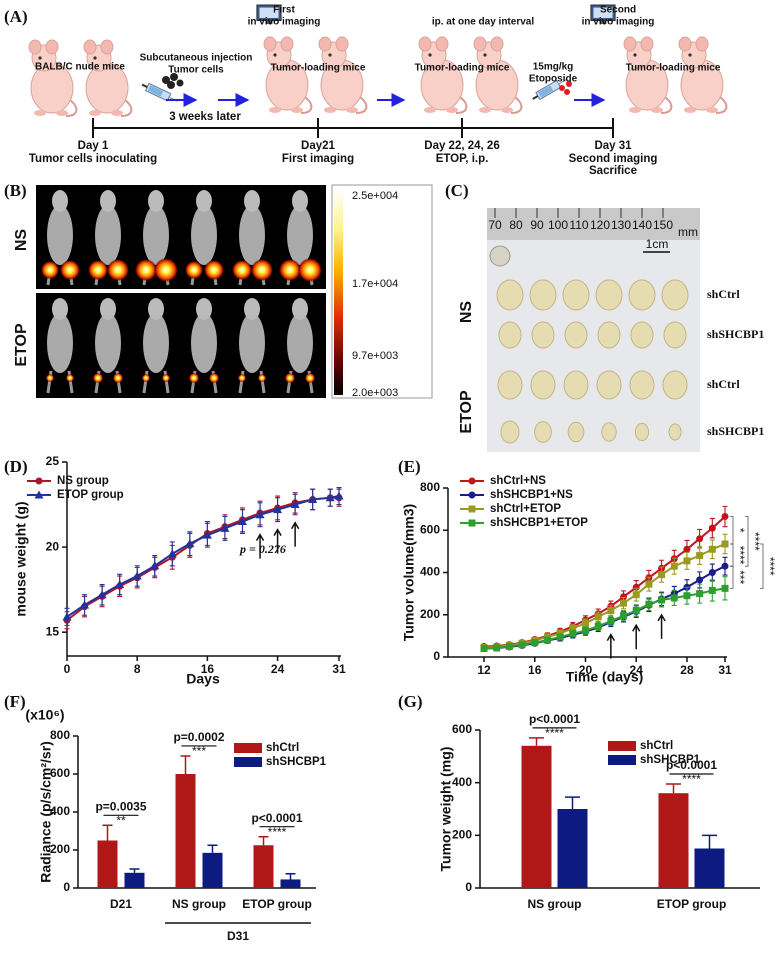  Describe the element at coordinates (93, 159) in the screenshot. I see `timeline-event: Tumor cells inoculating` at that location.